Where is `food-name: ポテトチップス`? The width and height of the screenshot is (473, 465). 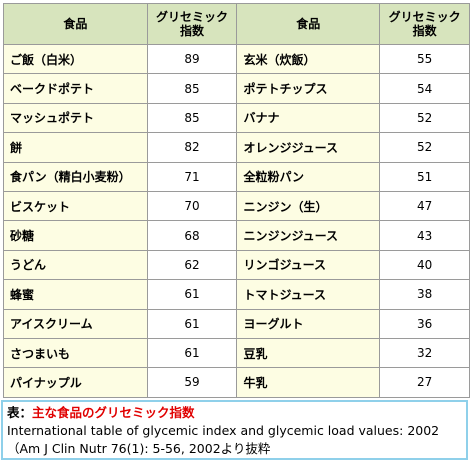
food-name: ポテトチップス is located at coordinates (308, 88).